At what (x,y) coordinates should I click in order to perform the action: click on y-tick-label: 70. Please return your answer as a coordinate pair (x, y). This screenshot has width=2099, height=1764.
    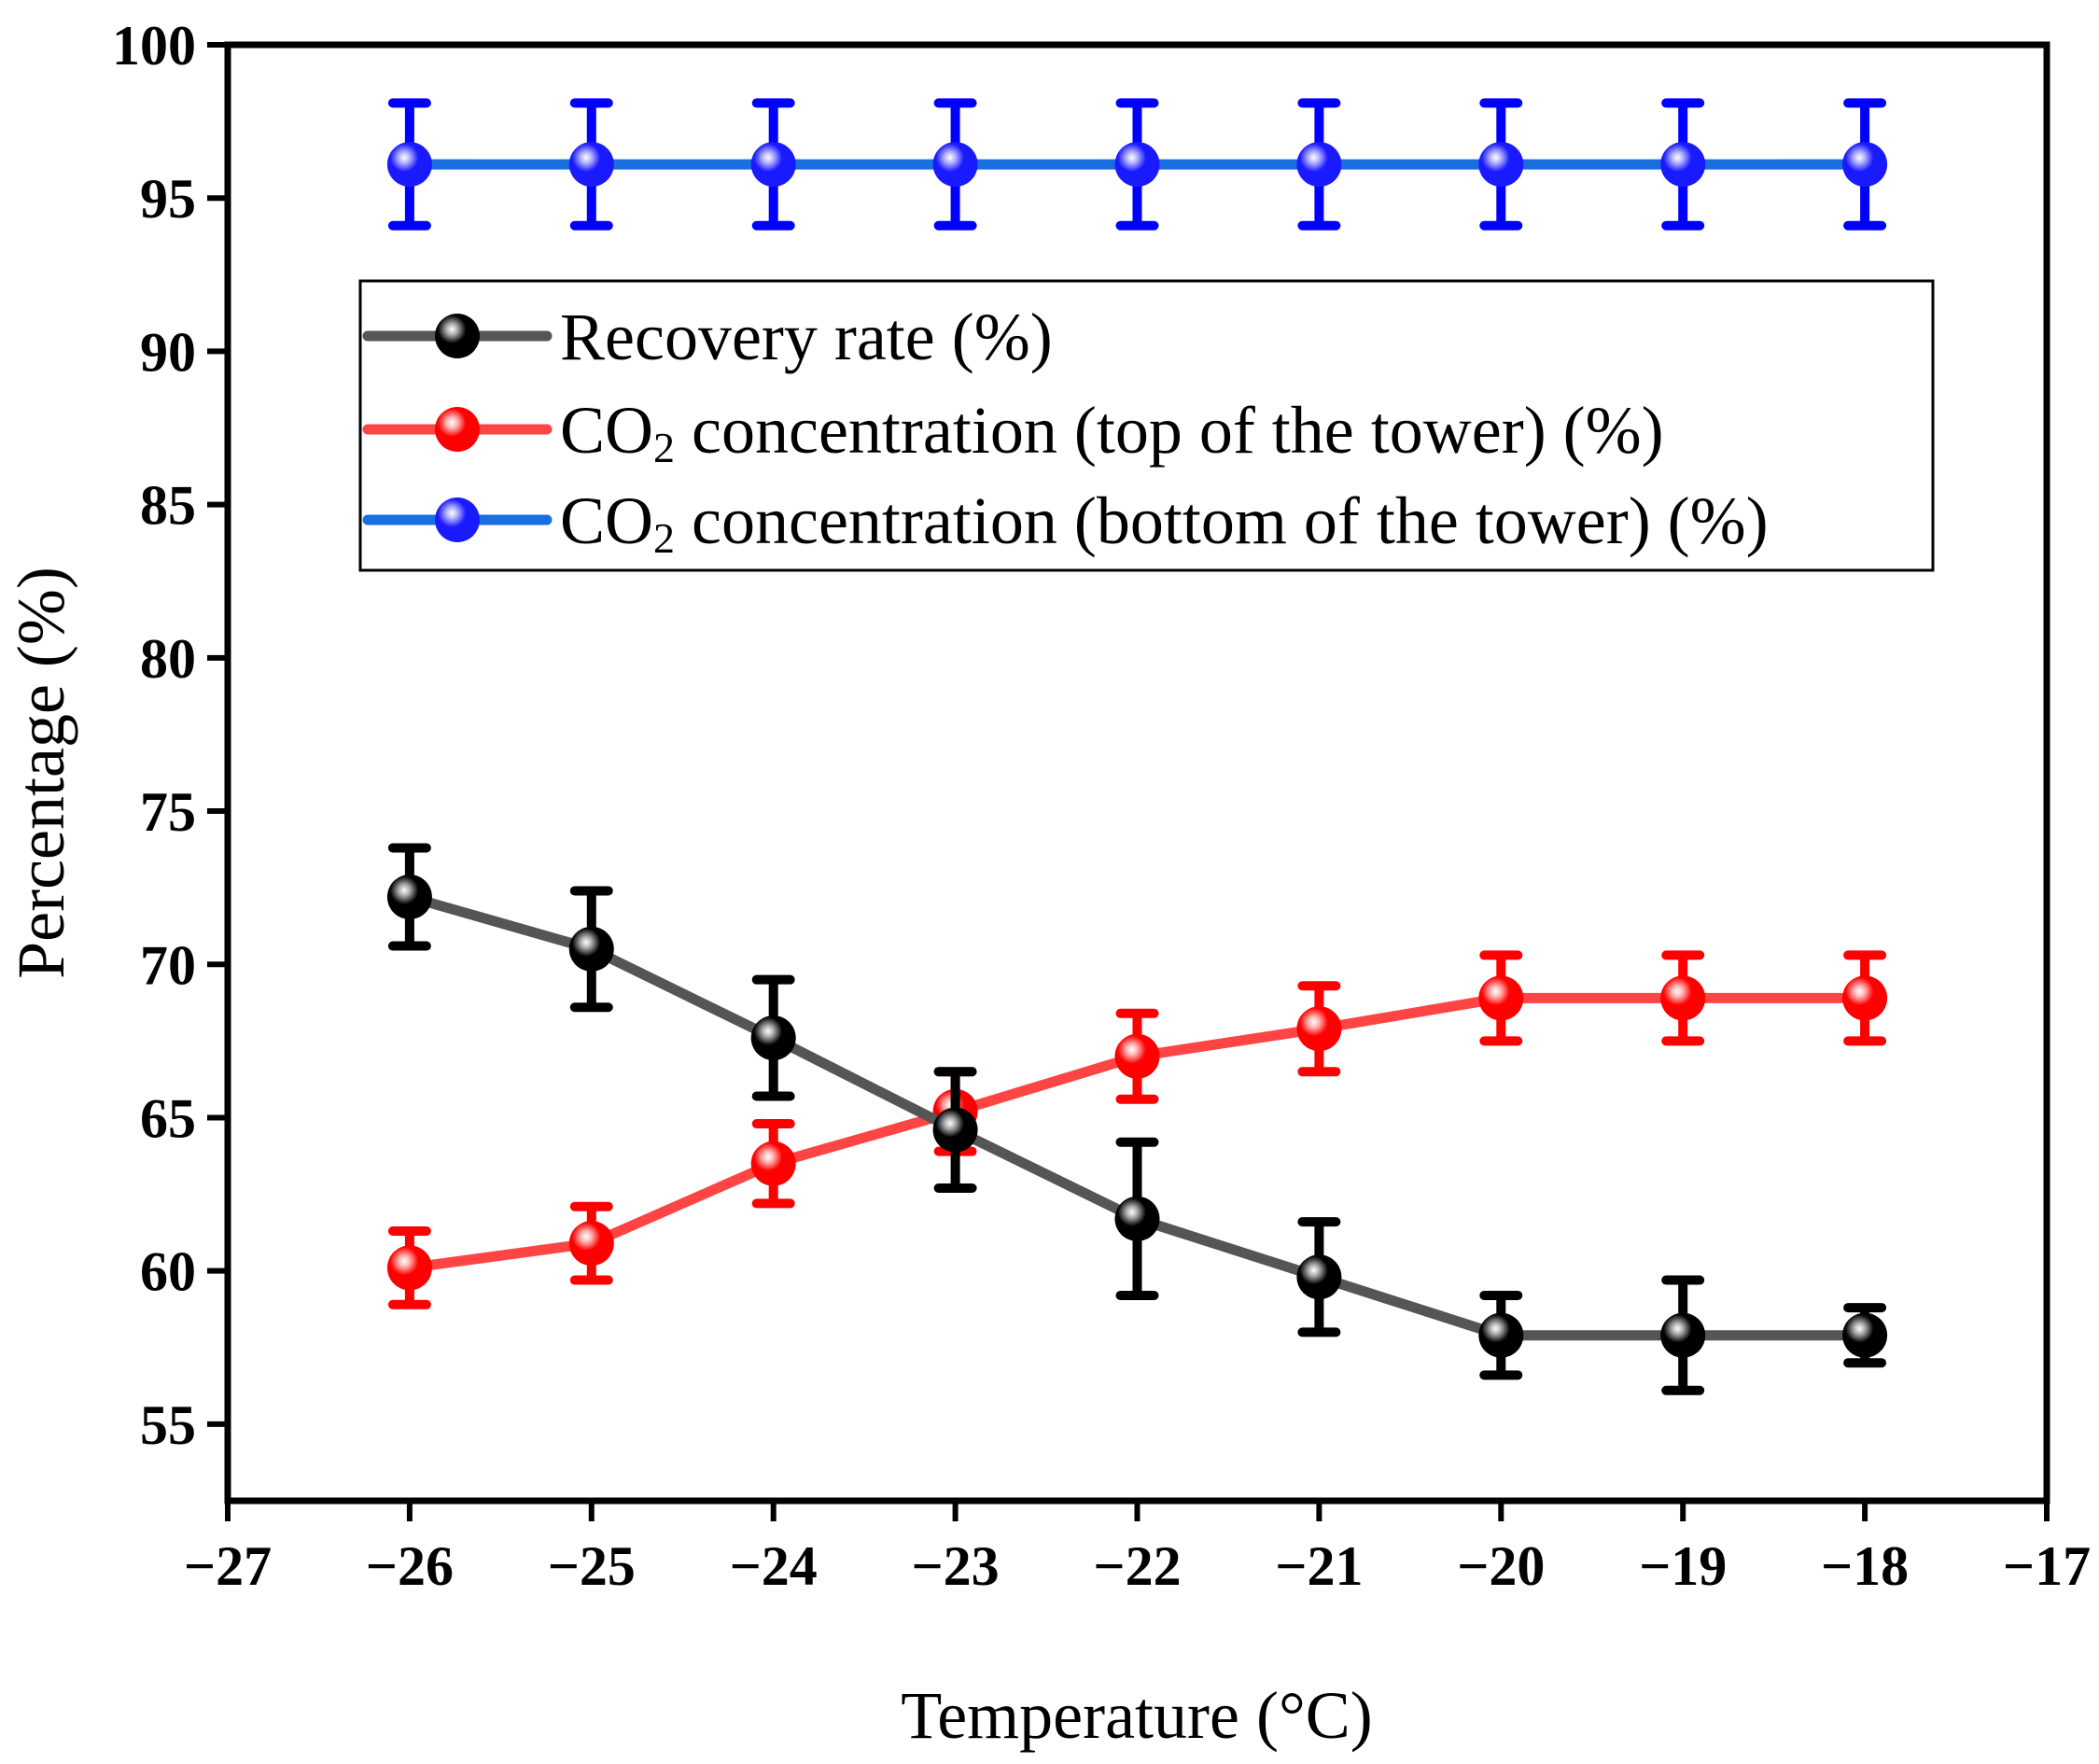
    Looking at the image, I should click on (168, 965).